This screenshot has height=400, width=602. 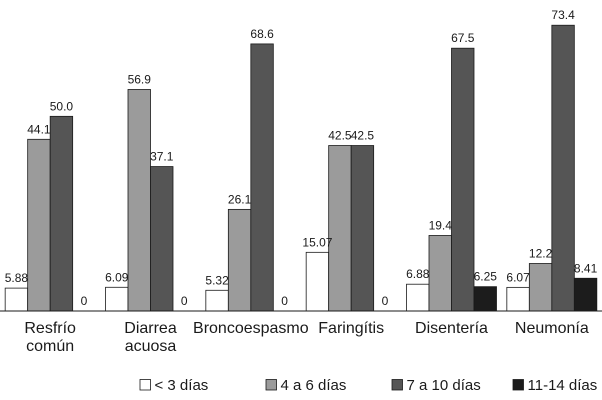 What do you see at coordinates (240, 199) in the screenshot?
I see `value-label-1-2: 26.1` at bounding box center [240, 199].